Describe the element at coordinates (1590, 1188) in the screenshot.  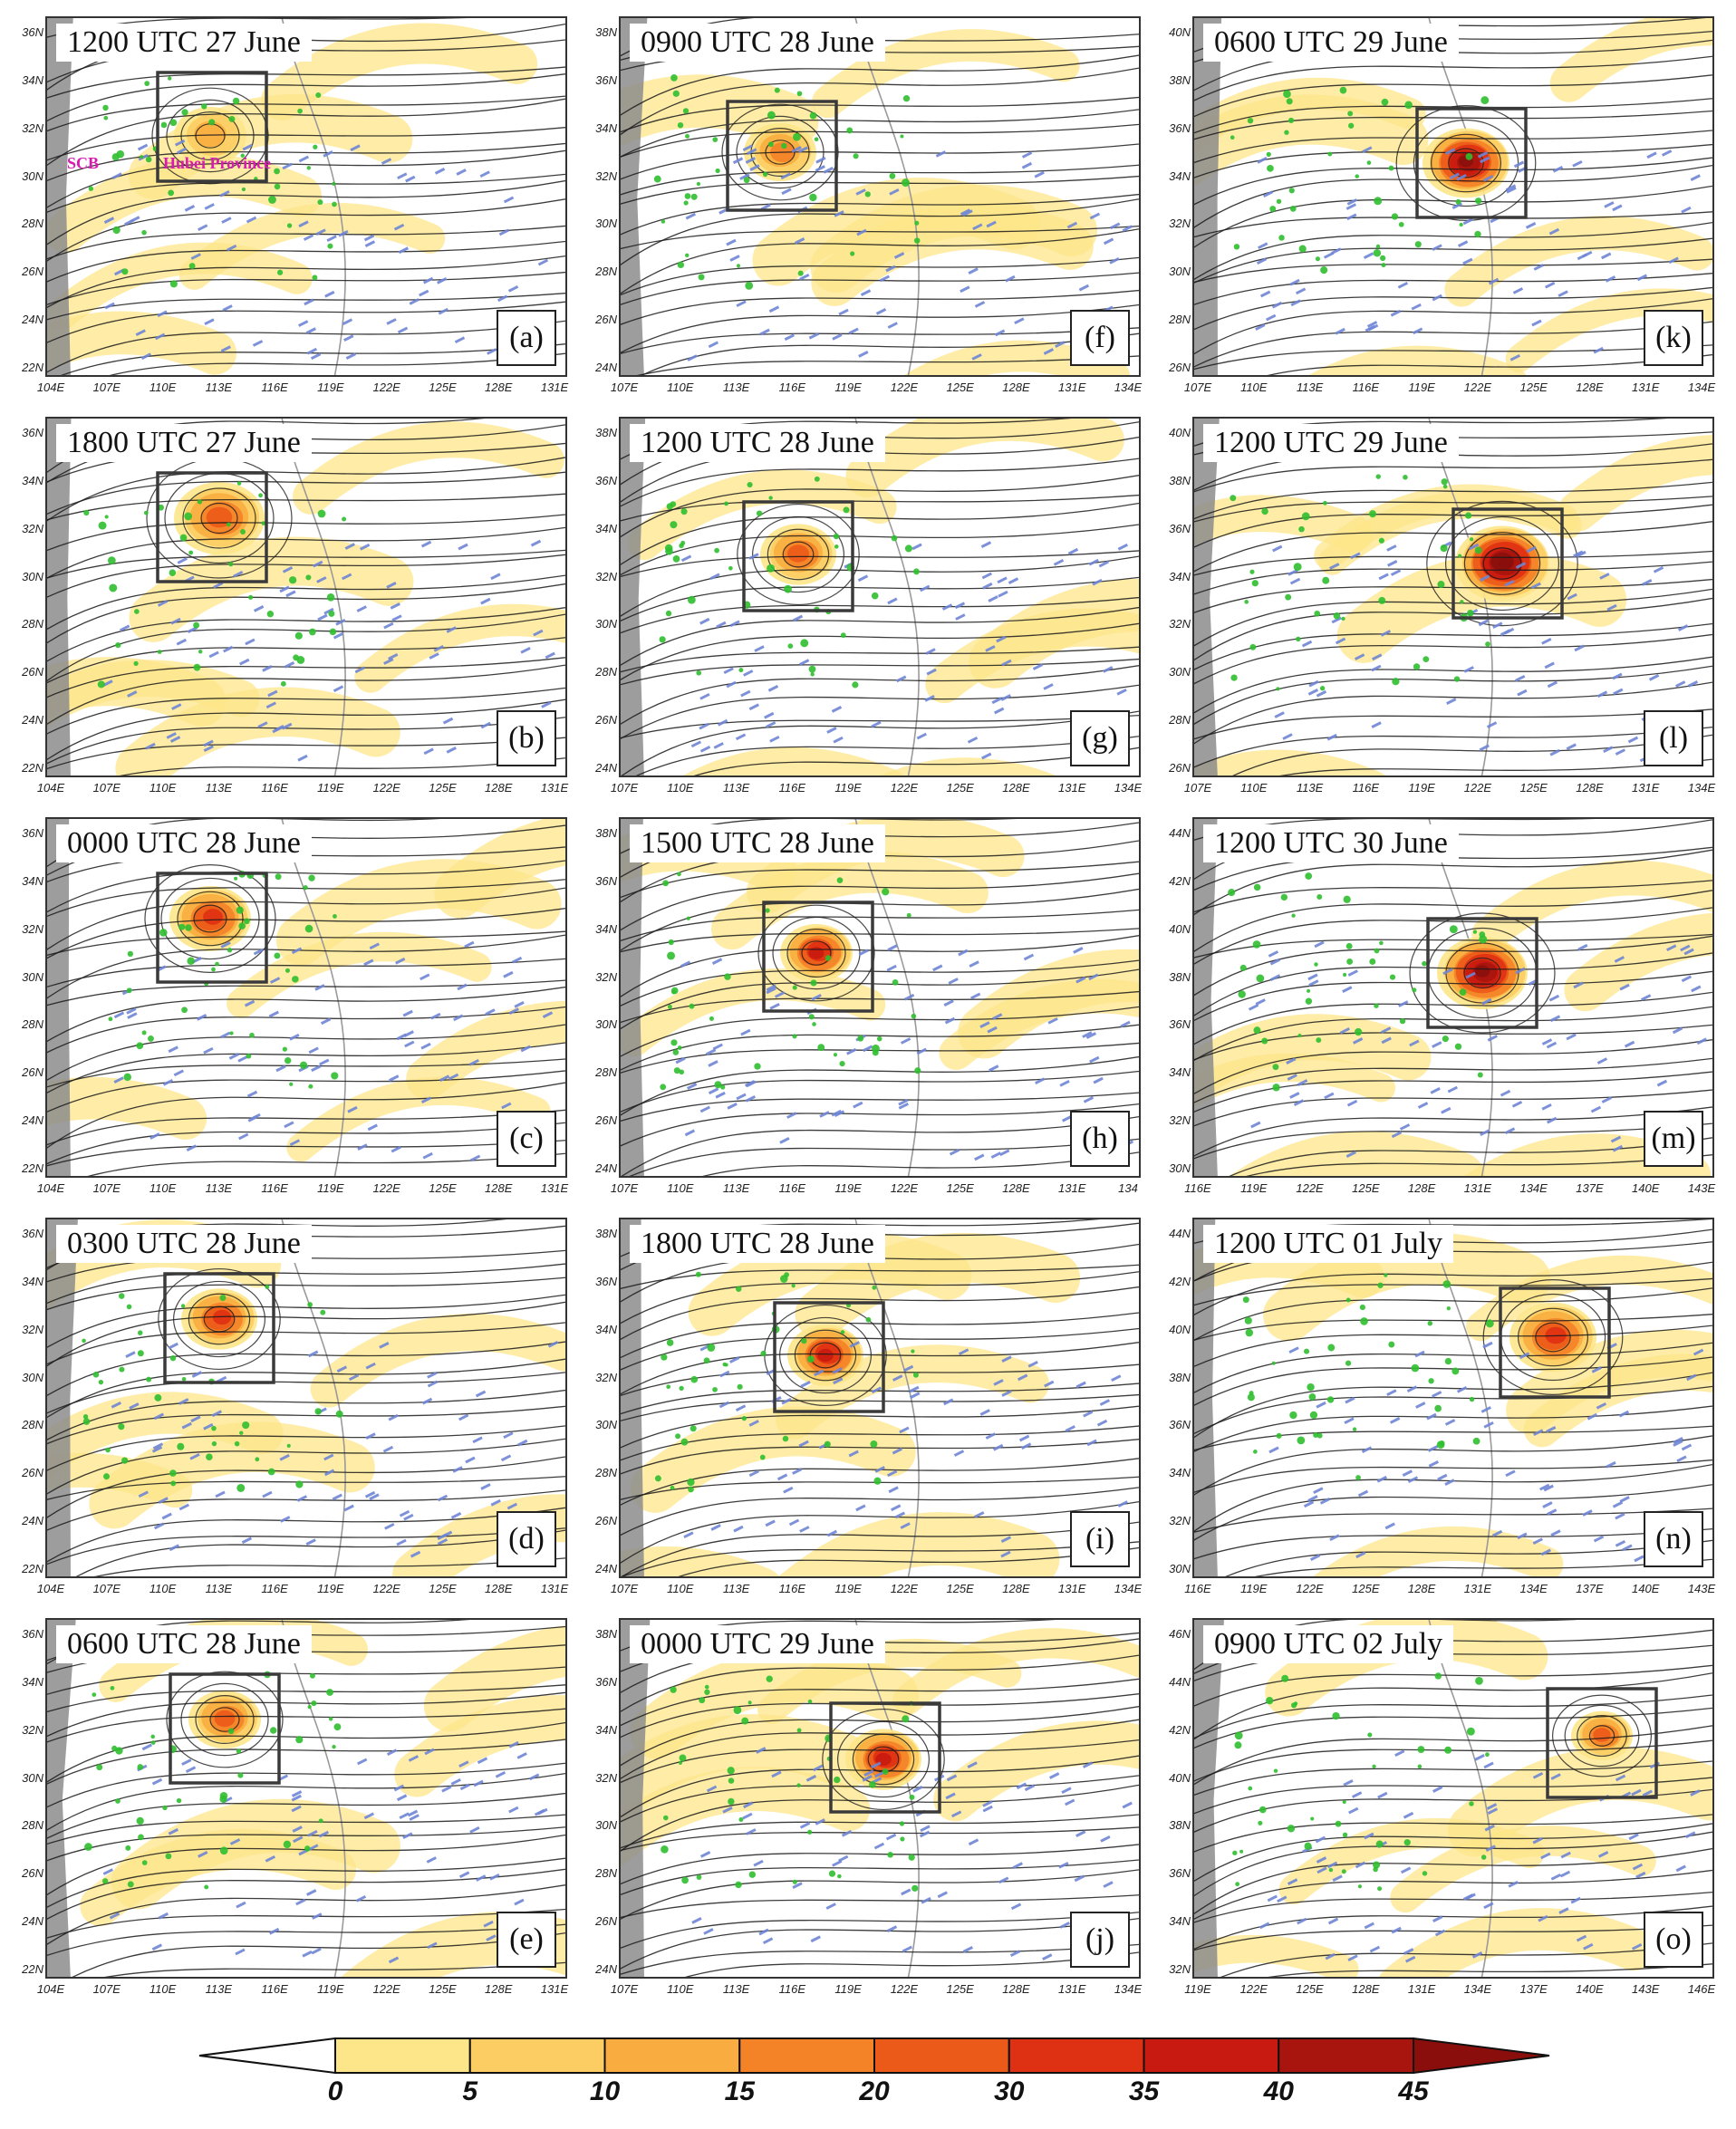
I see `longitude-tick-label: 137E` at that location.